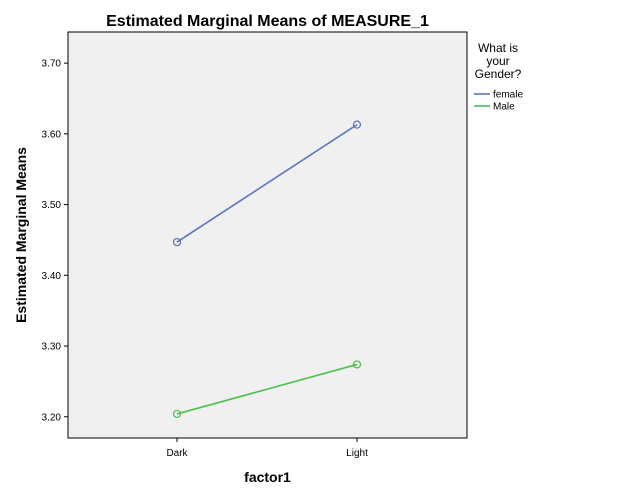 The width and height of the screenshot is (625, 500). Describe the element at coordinates (498, 48) in the screenshot. I see `legend-title-line: What is` at that location.